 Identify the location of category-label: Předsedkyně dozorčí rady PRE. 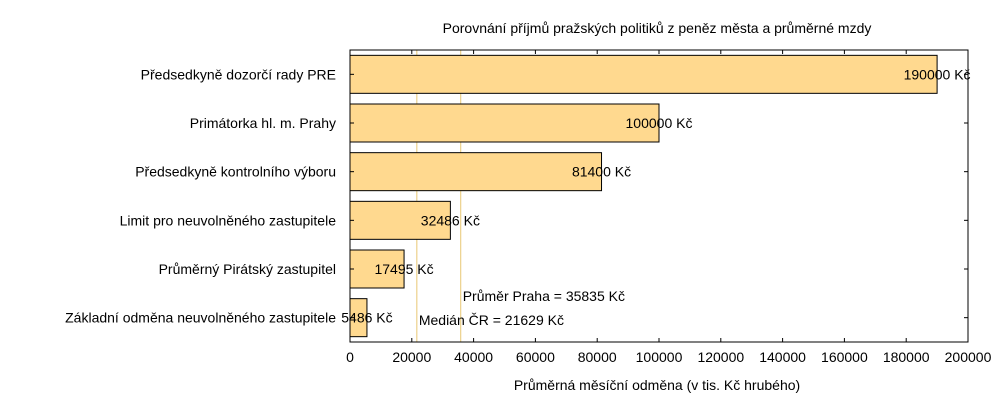
(238, 74).